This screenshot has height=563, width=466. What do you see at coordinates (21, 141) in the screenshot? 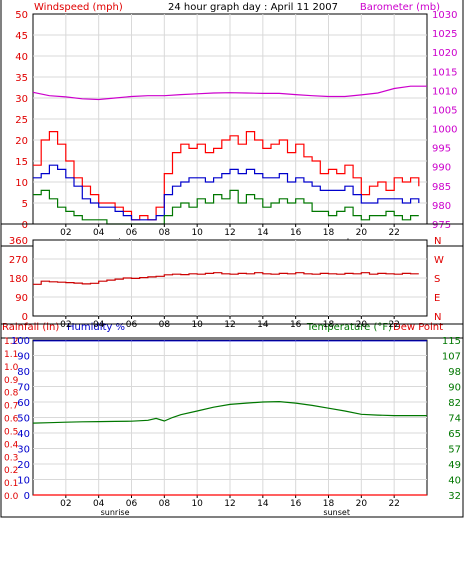
I see `windspeed-tick-label: 20` at bounding box center [21, 141].